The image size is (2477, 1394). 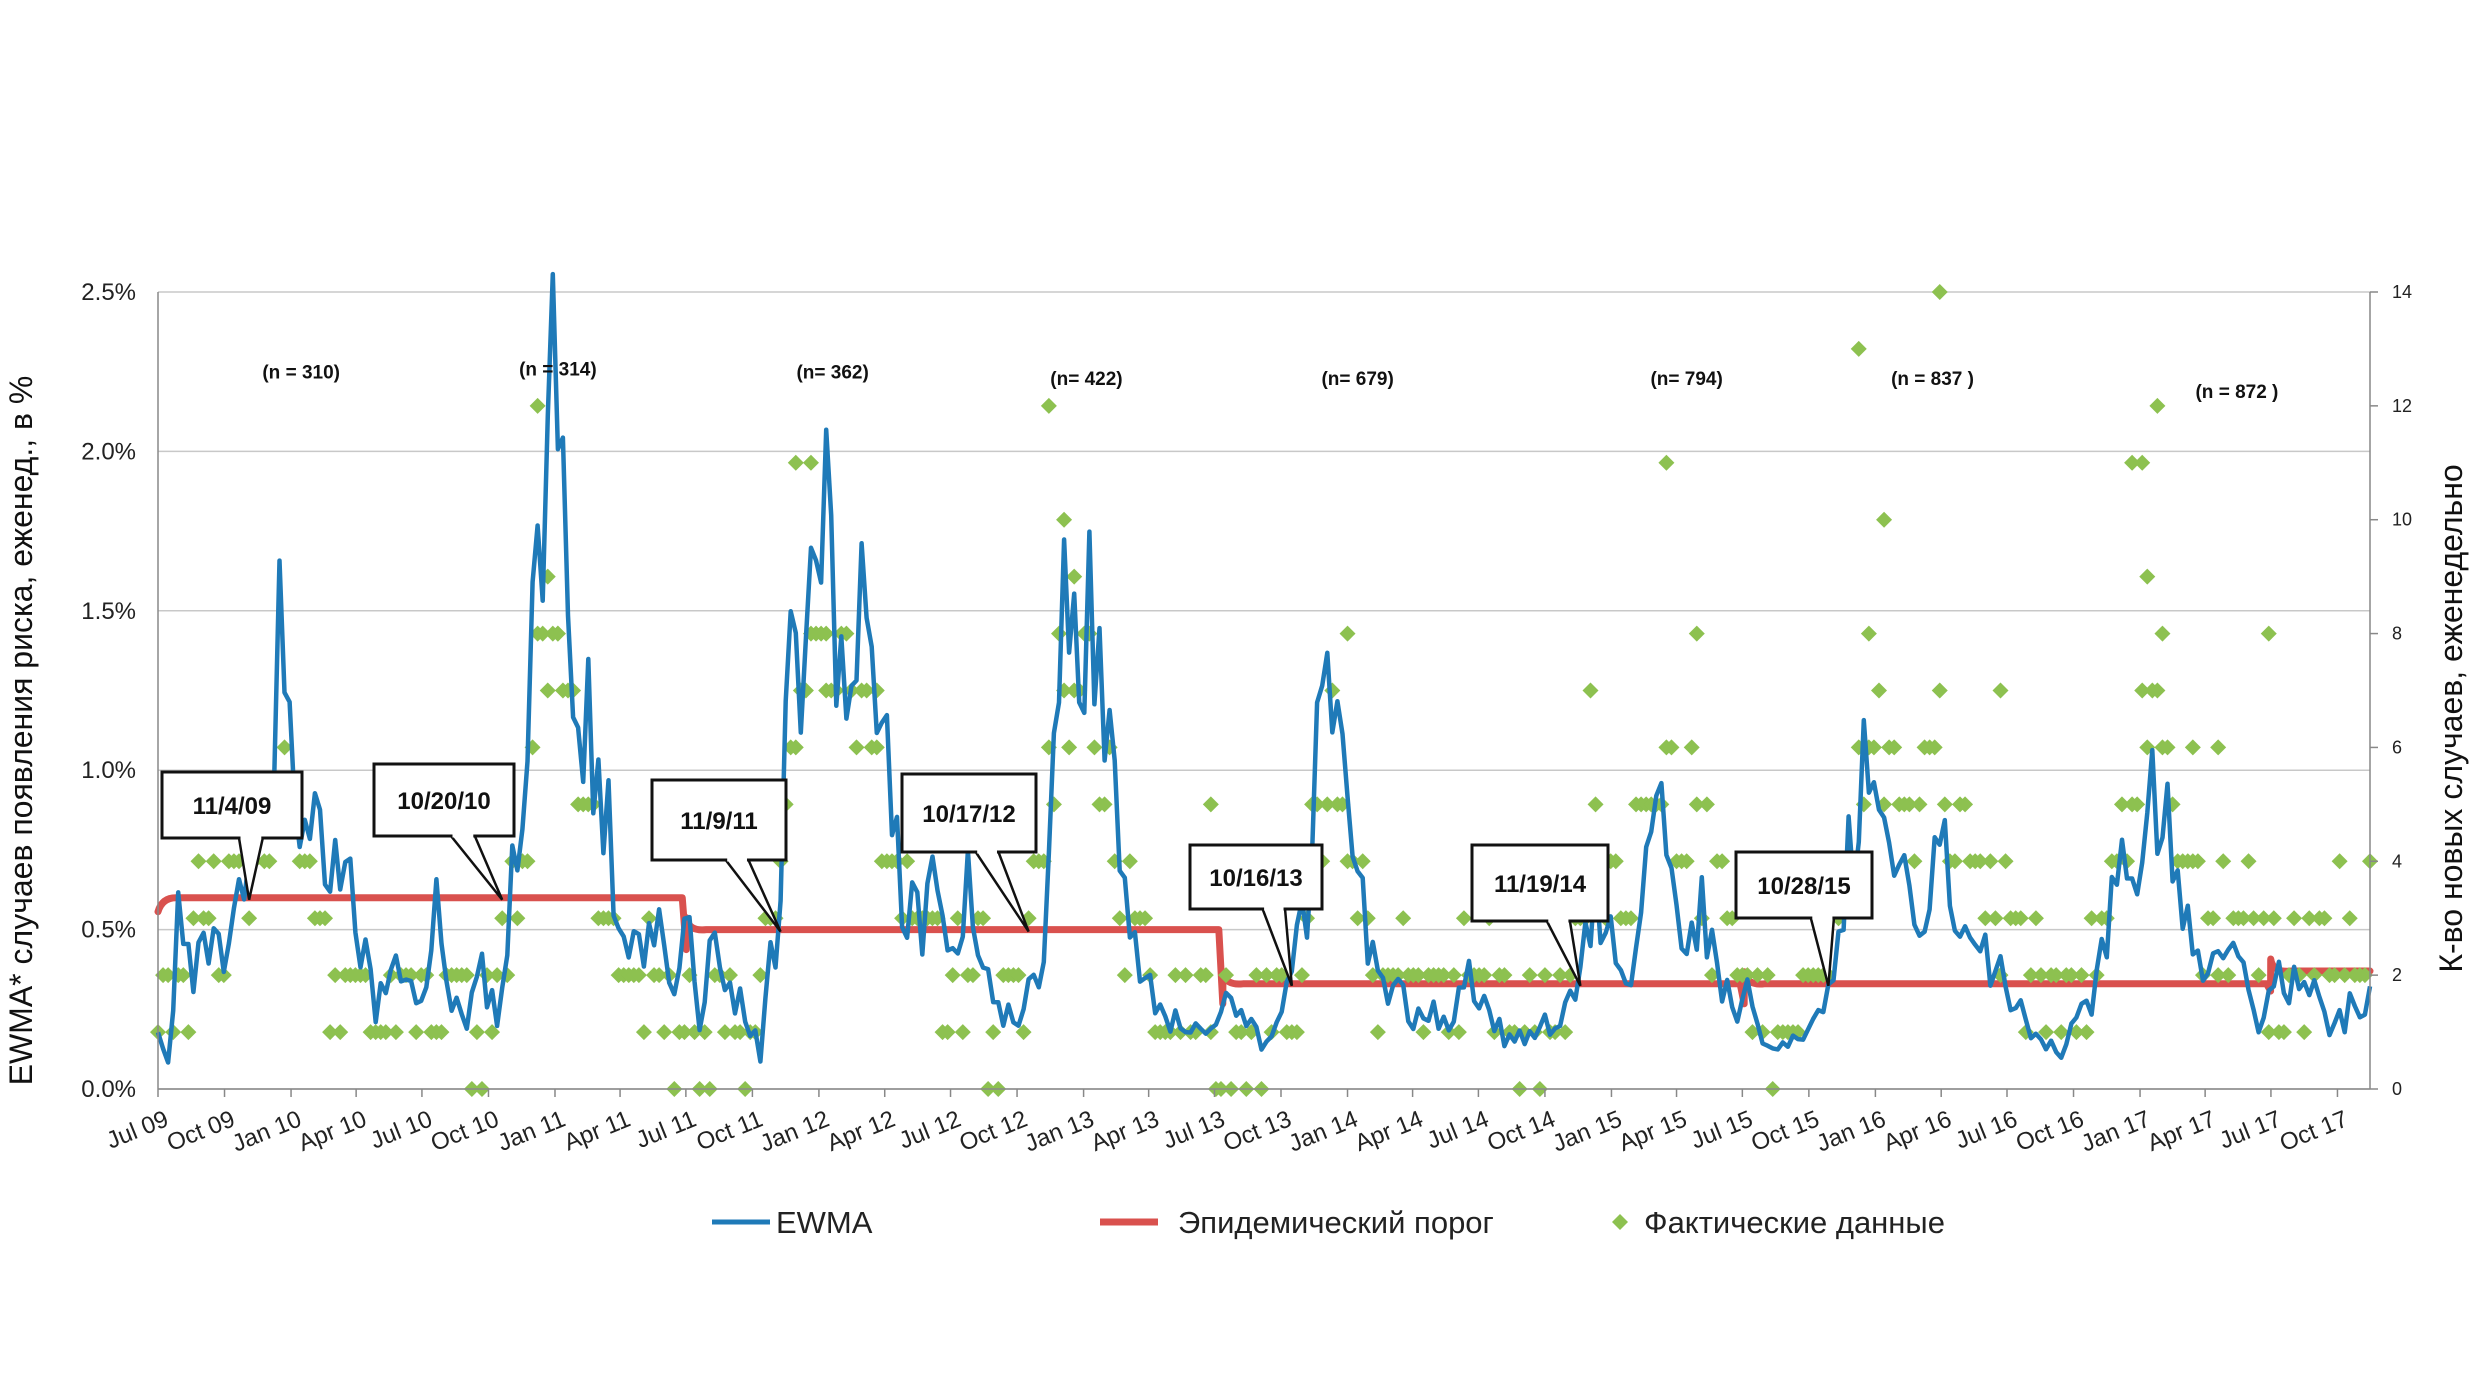 I want to click on callout-5: 10/16/13, so click(x=1256, y=915).